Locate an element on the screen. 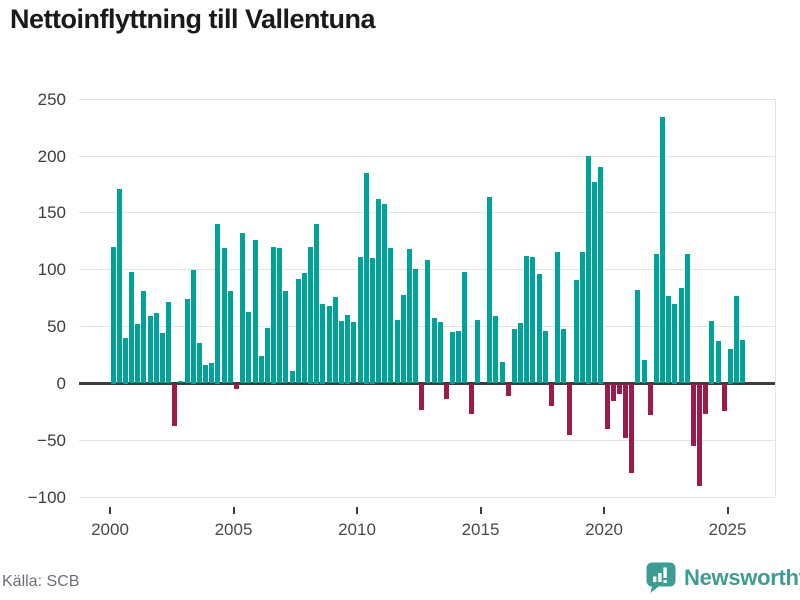 The image size is (800, 600). bar-2014-q2 is located at coordinates (465, 328).